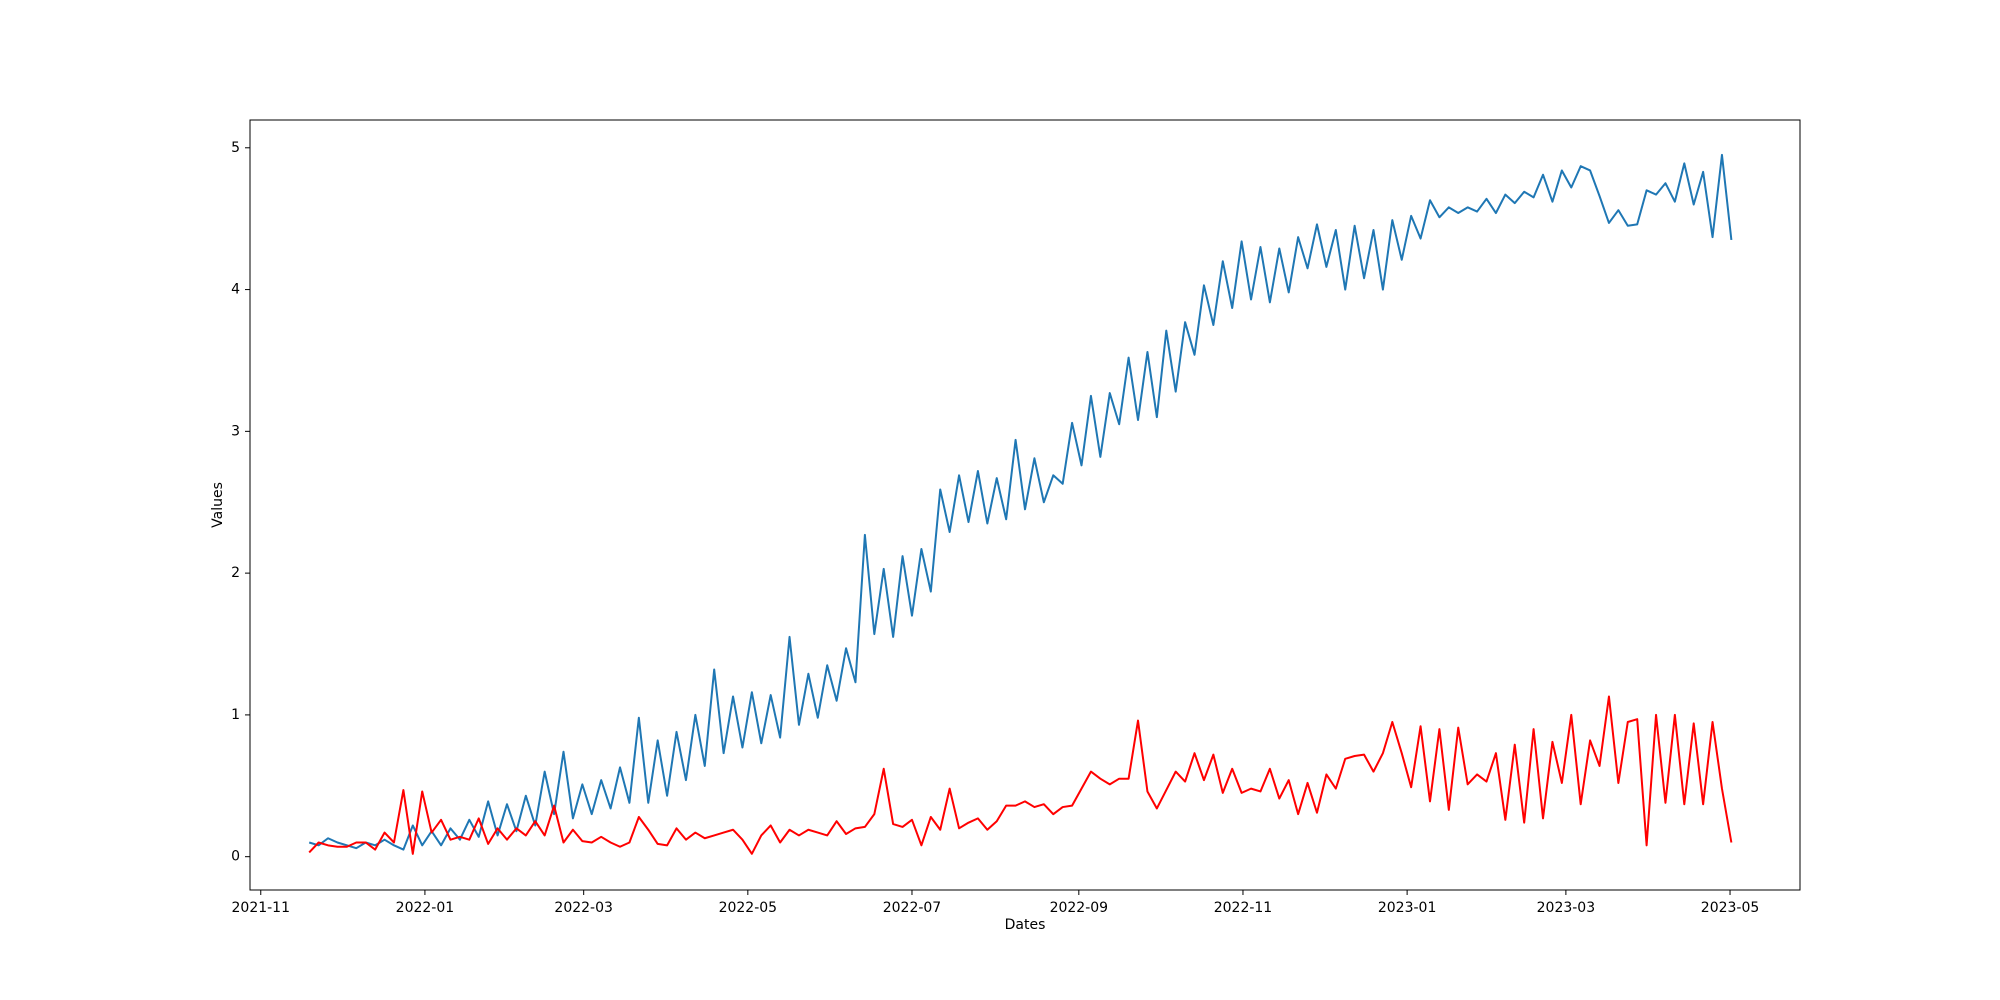 This screenshot has height=1000, width=2000. I want to click on x-tick-label: 2023-01, so click(1407, 908).